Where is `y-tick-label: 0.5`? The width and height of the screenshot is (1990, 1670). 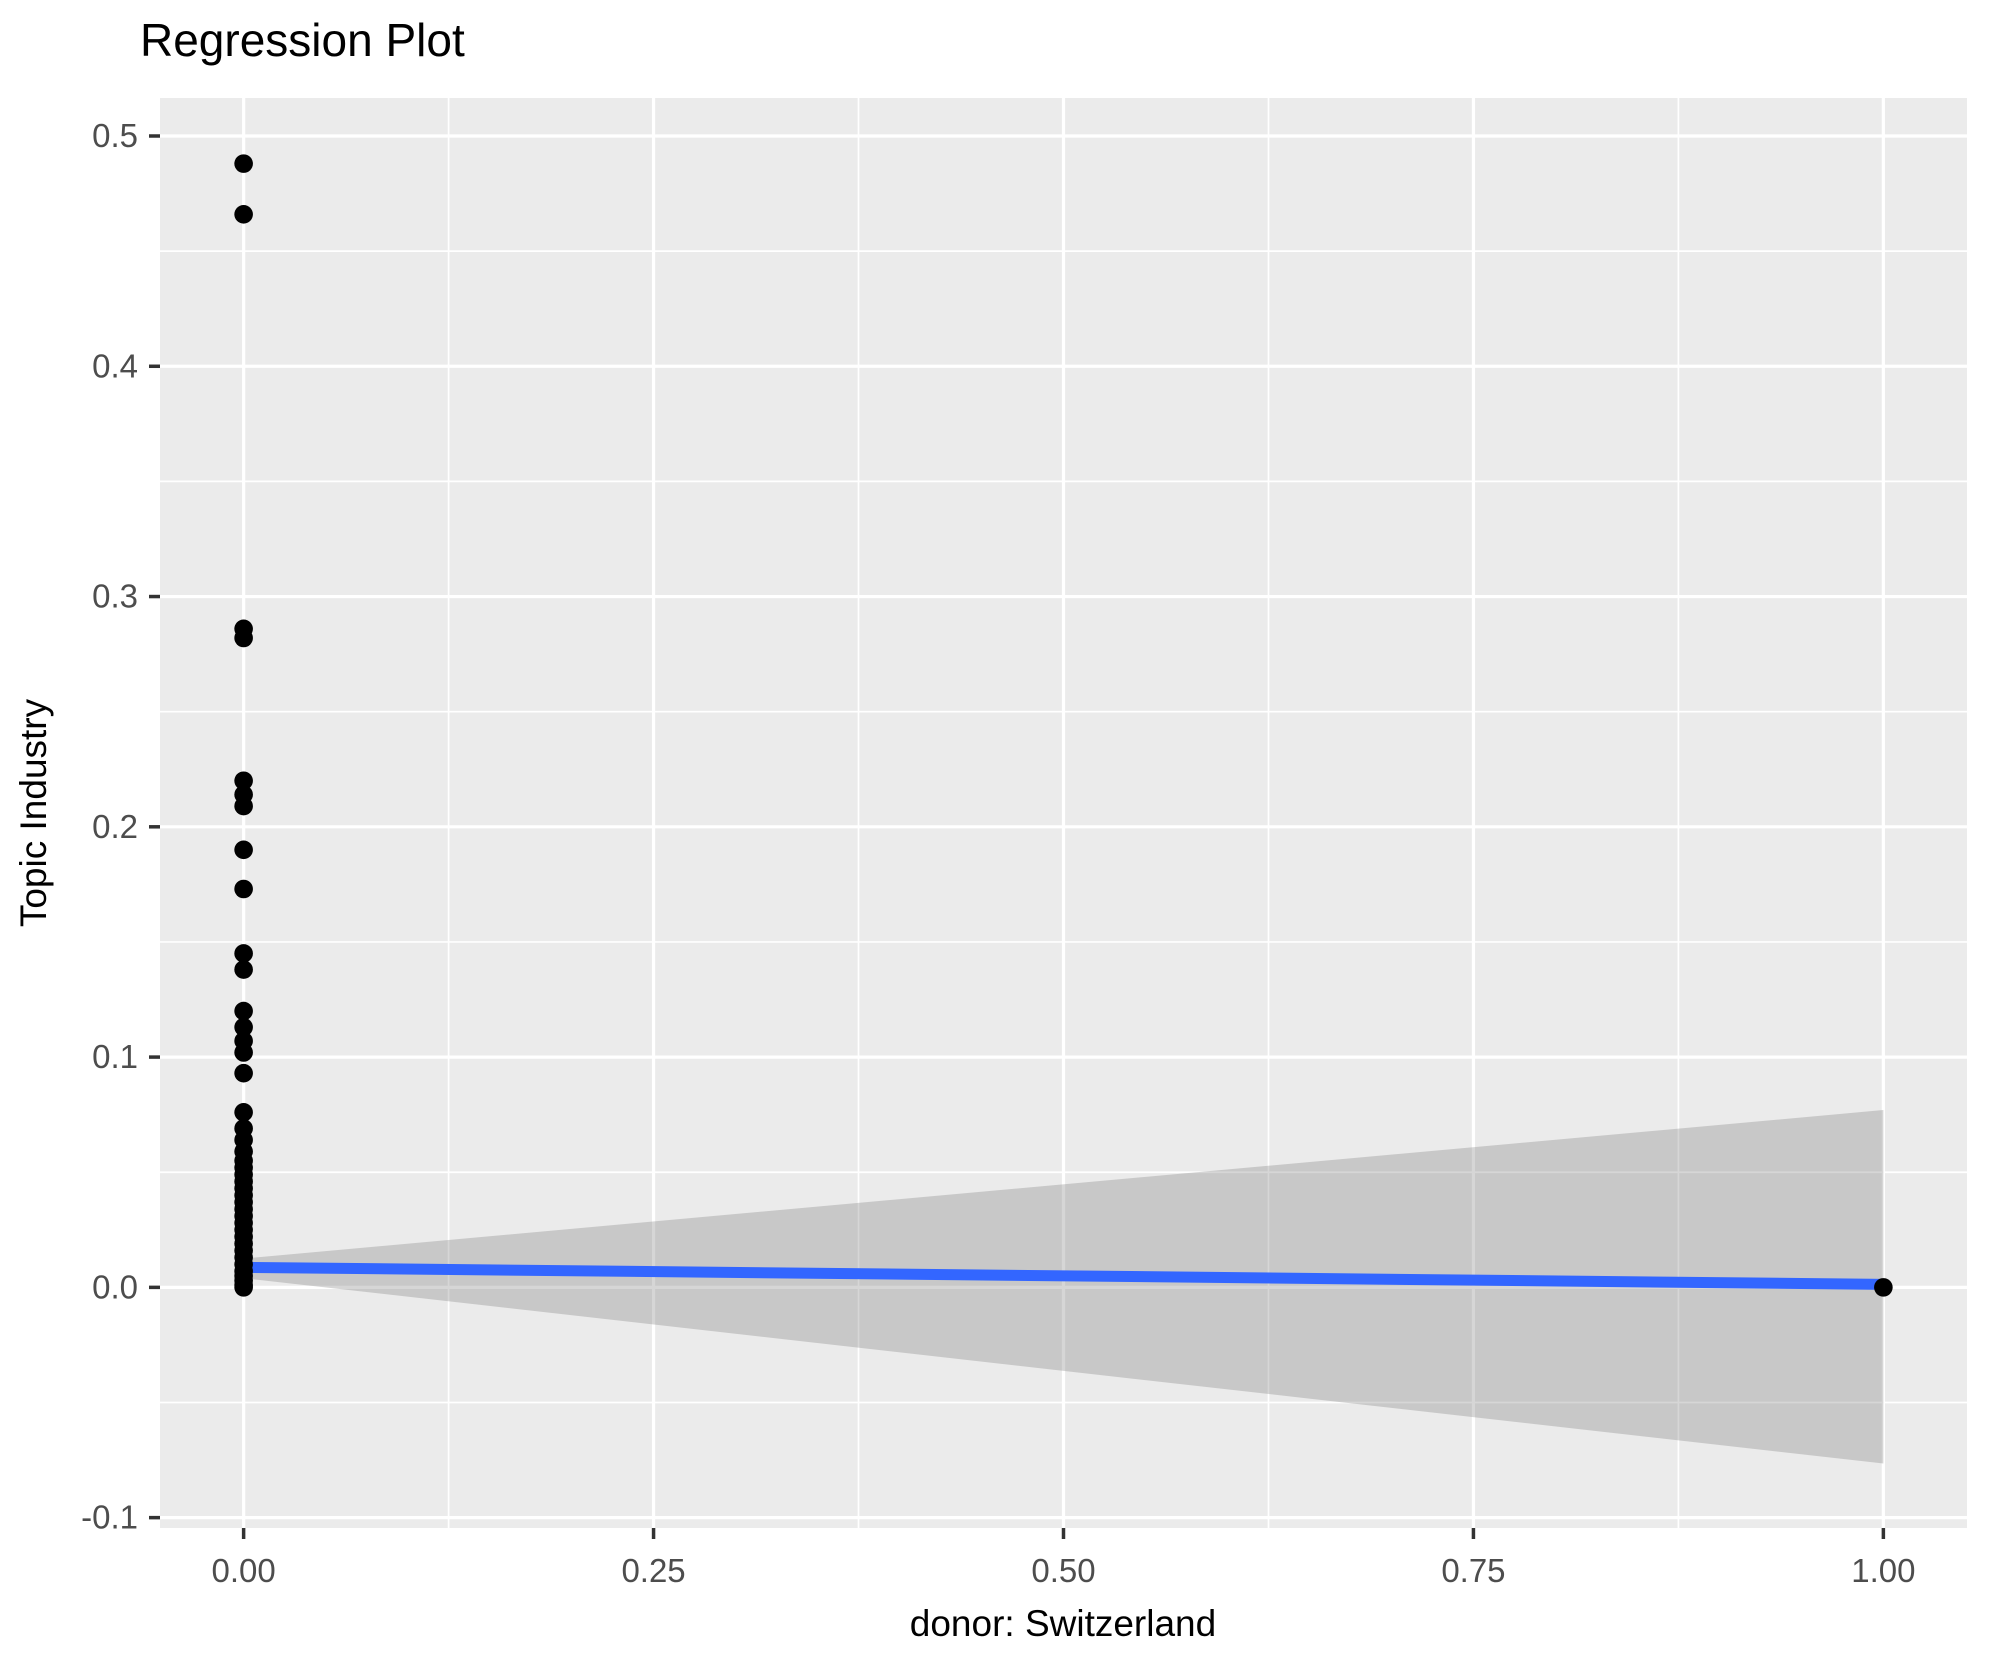
y-tick-label: 0.5 is located at coordinates (115, 135).